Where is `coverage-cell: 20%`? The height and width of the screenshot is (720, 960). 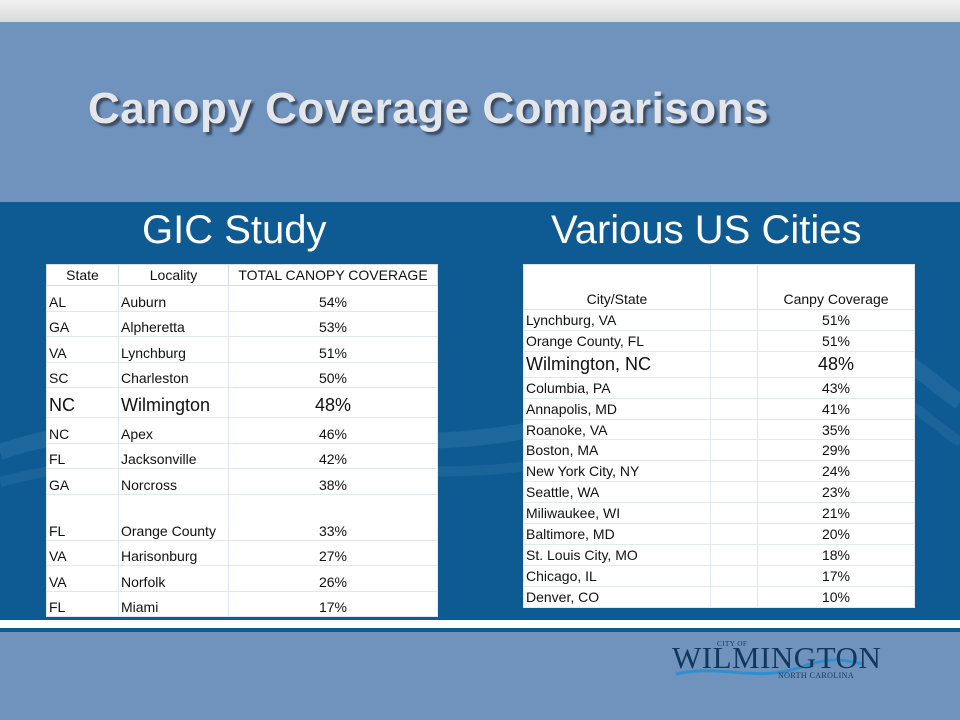 coverage-cell: 20% is located at coordinates (836, 534).